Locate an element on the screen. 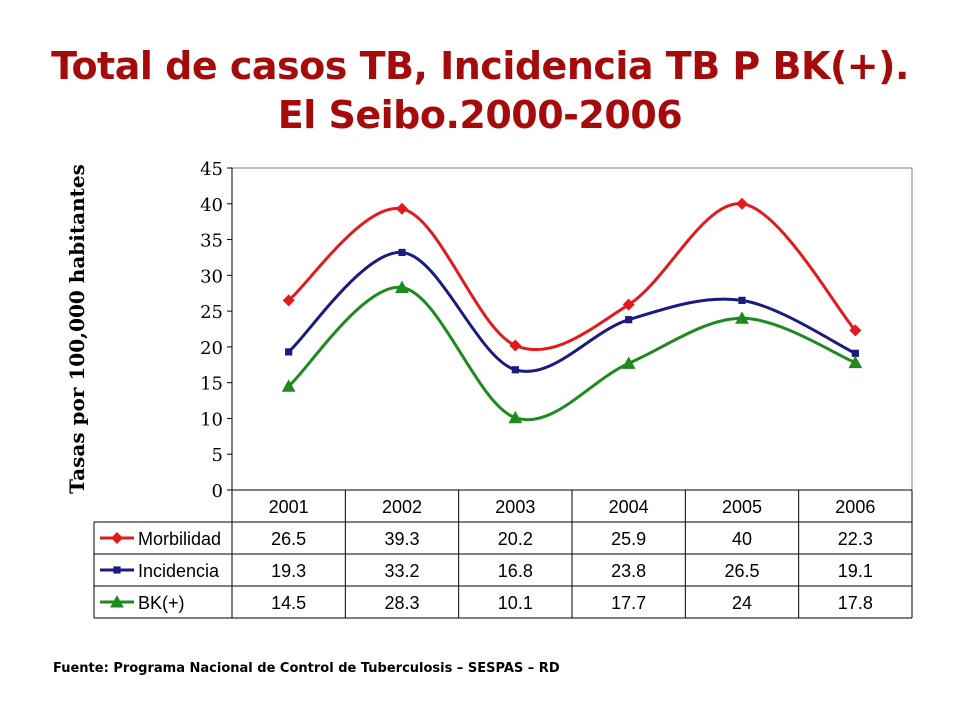  y-tick-label: 25 is located at coordinates (211, 312).